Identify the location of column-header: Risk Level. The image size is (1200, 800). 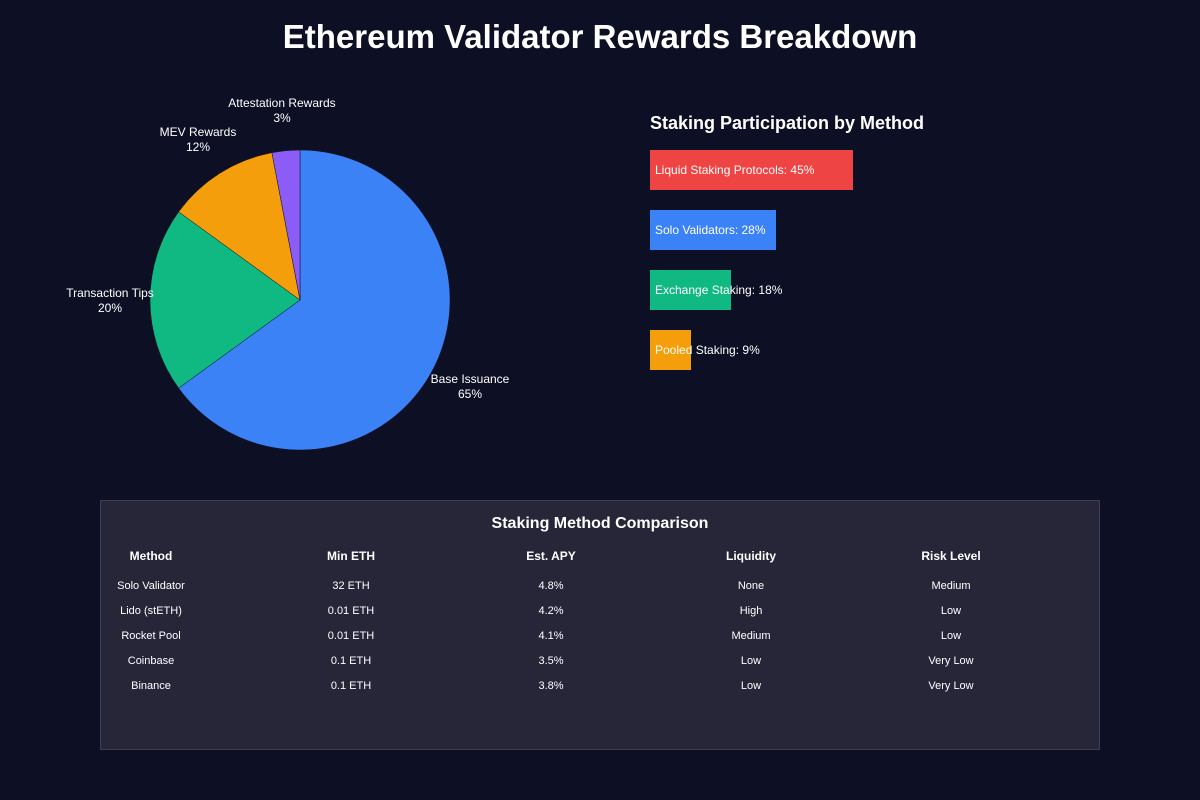
(951, 556).